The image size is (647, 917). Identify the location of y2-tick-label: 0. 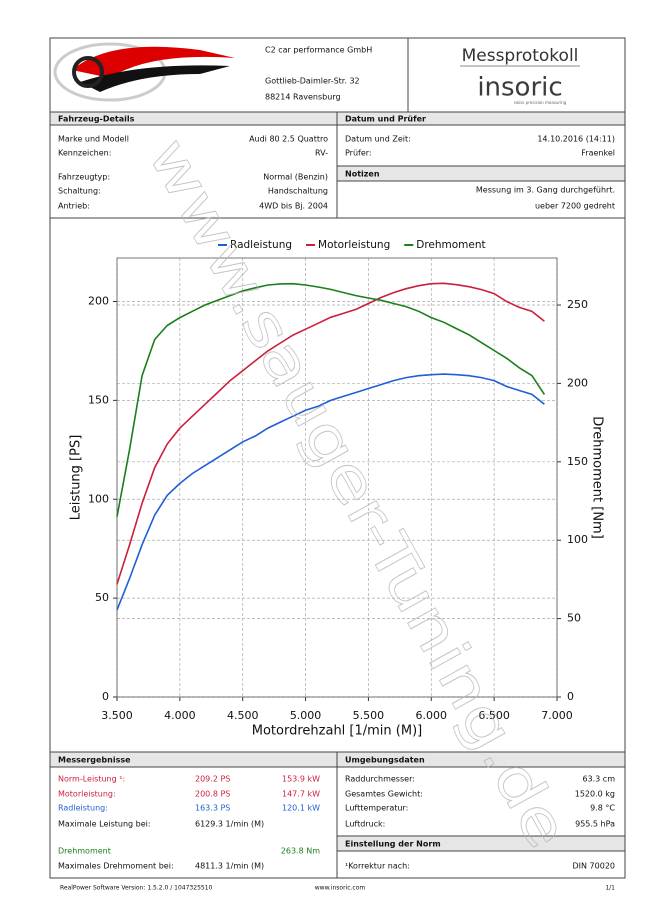
(570, 696).